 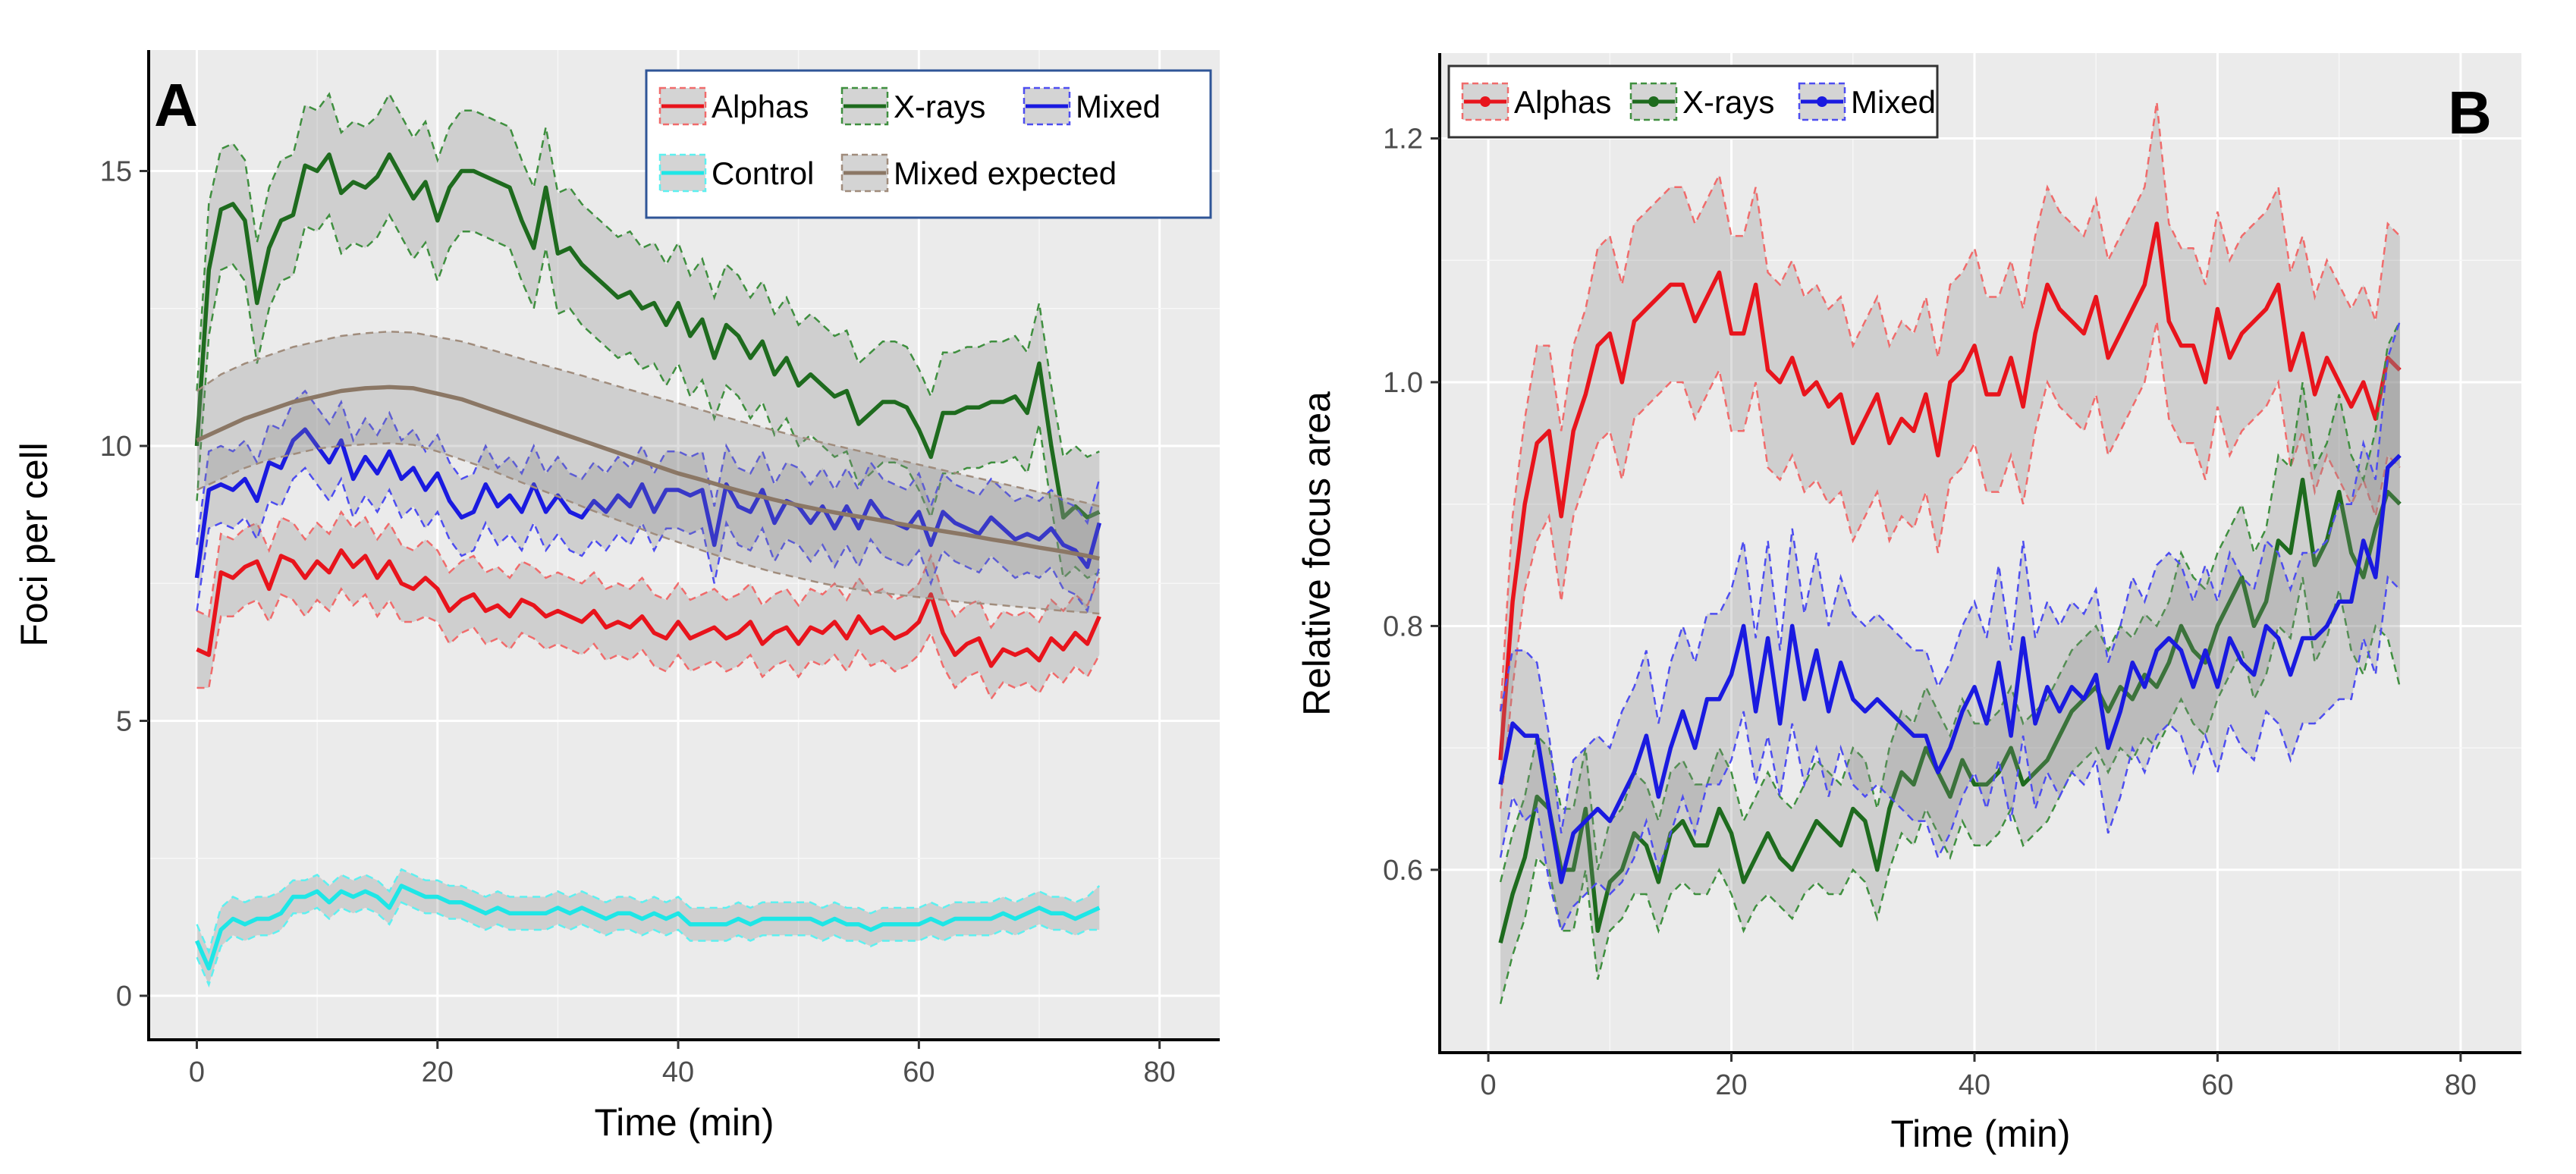 I want to click on series-alphas, so click(x=648, y=605).